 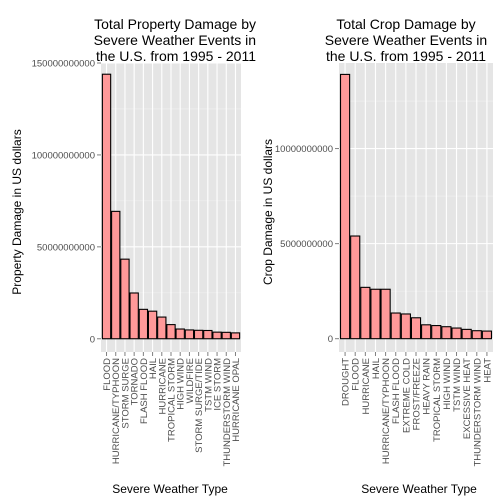 I want to click on x-tick-label: EXCESSIVE HEAT, so click(x=467, y=398).